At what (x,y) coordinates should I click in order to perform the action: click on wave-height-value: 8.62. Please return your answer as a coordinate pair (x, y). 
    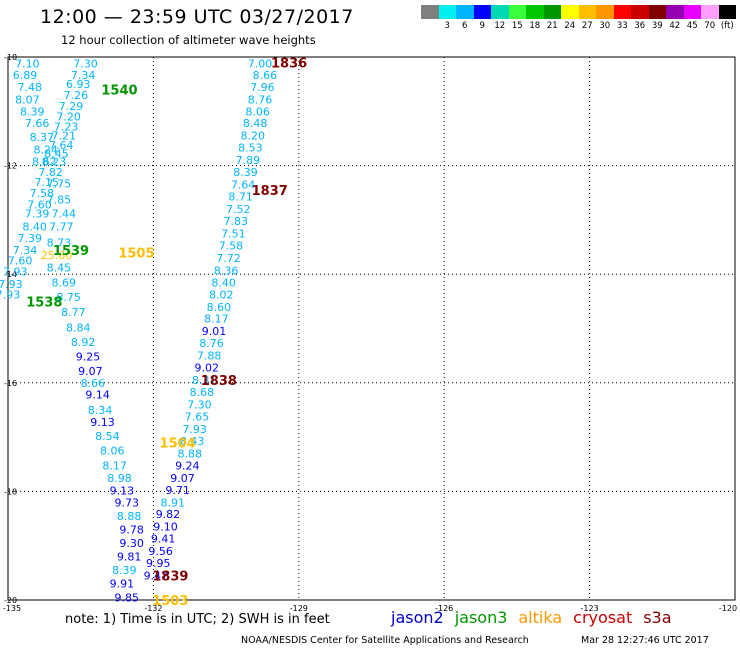
    Looking at the image, I should click on (44, 161).